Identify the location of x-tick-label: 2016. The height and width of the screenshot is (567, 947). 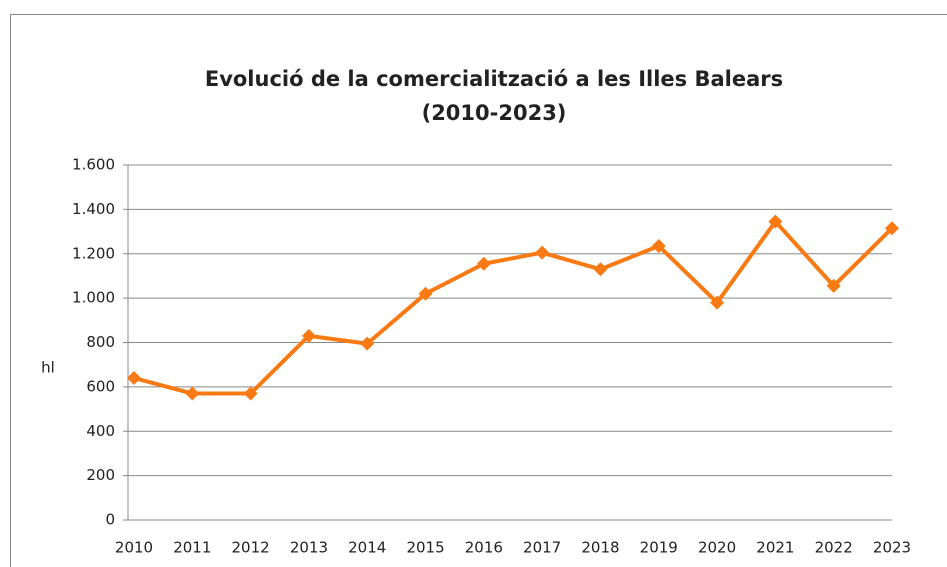
(484, 548).